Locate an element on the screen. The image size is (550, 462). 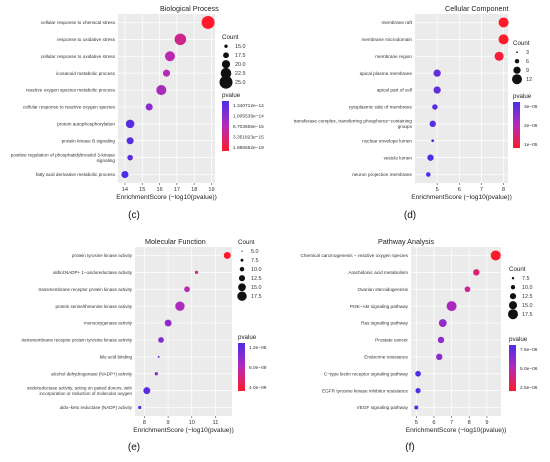
size-legend-label: 5.0 is located at coordinates (255, 252).